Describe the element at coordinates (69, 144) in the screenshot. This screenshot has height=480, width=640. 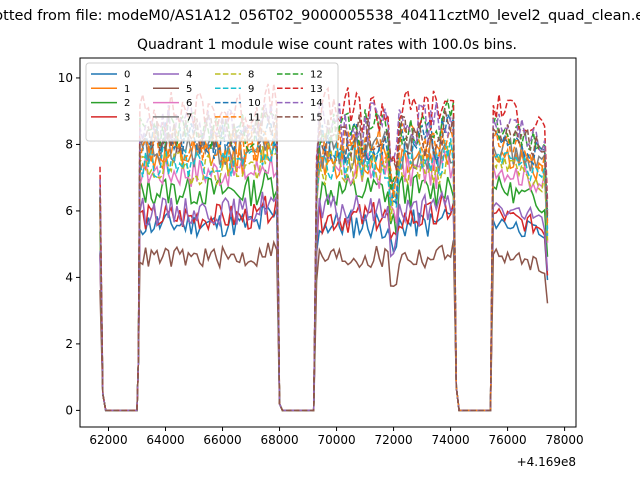
I see `y-tick-label: 8` at that location.